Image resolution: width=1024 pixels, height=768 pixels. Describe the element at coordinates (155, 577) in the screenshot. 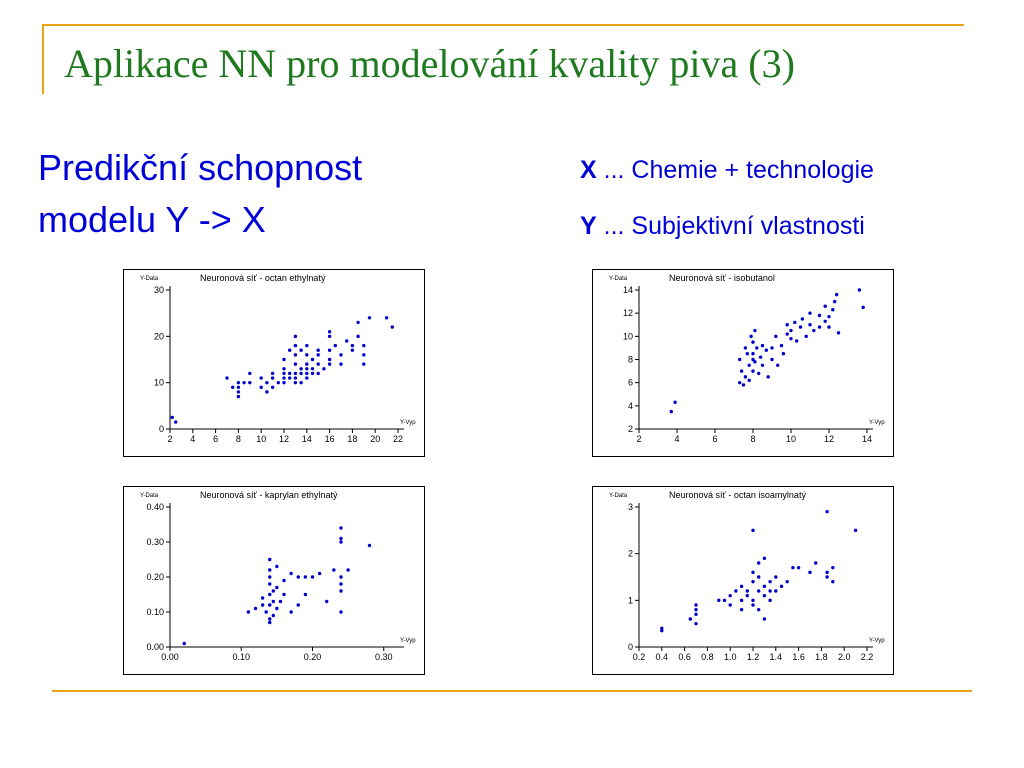

I see `y-tick-label: 0.20` at that location.